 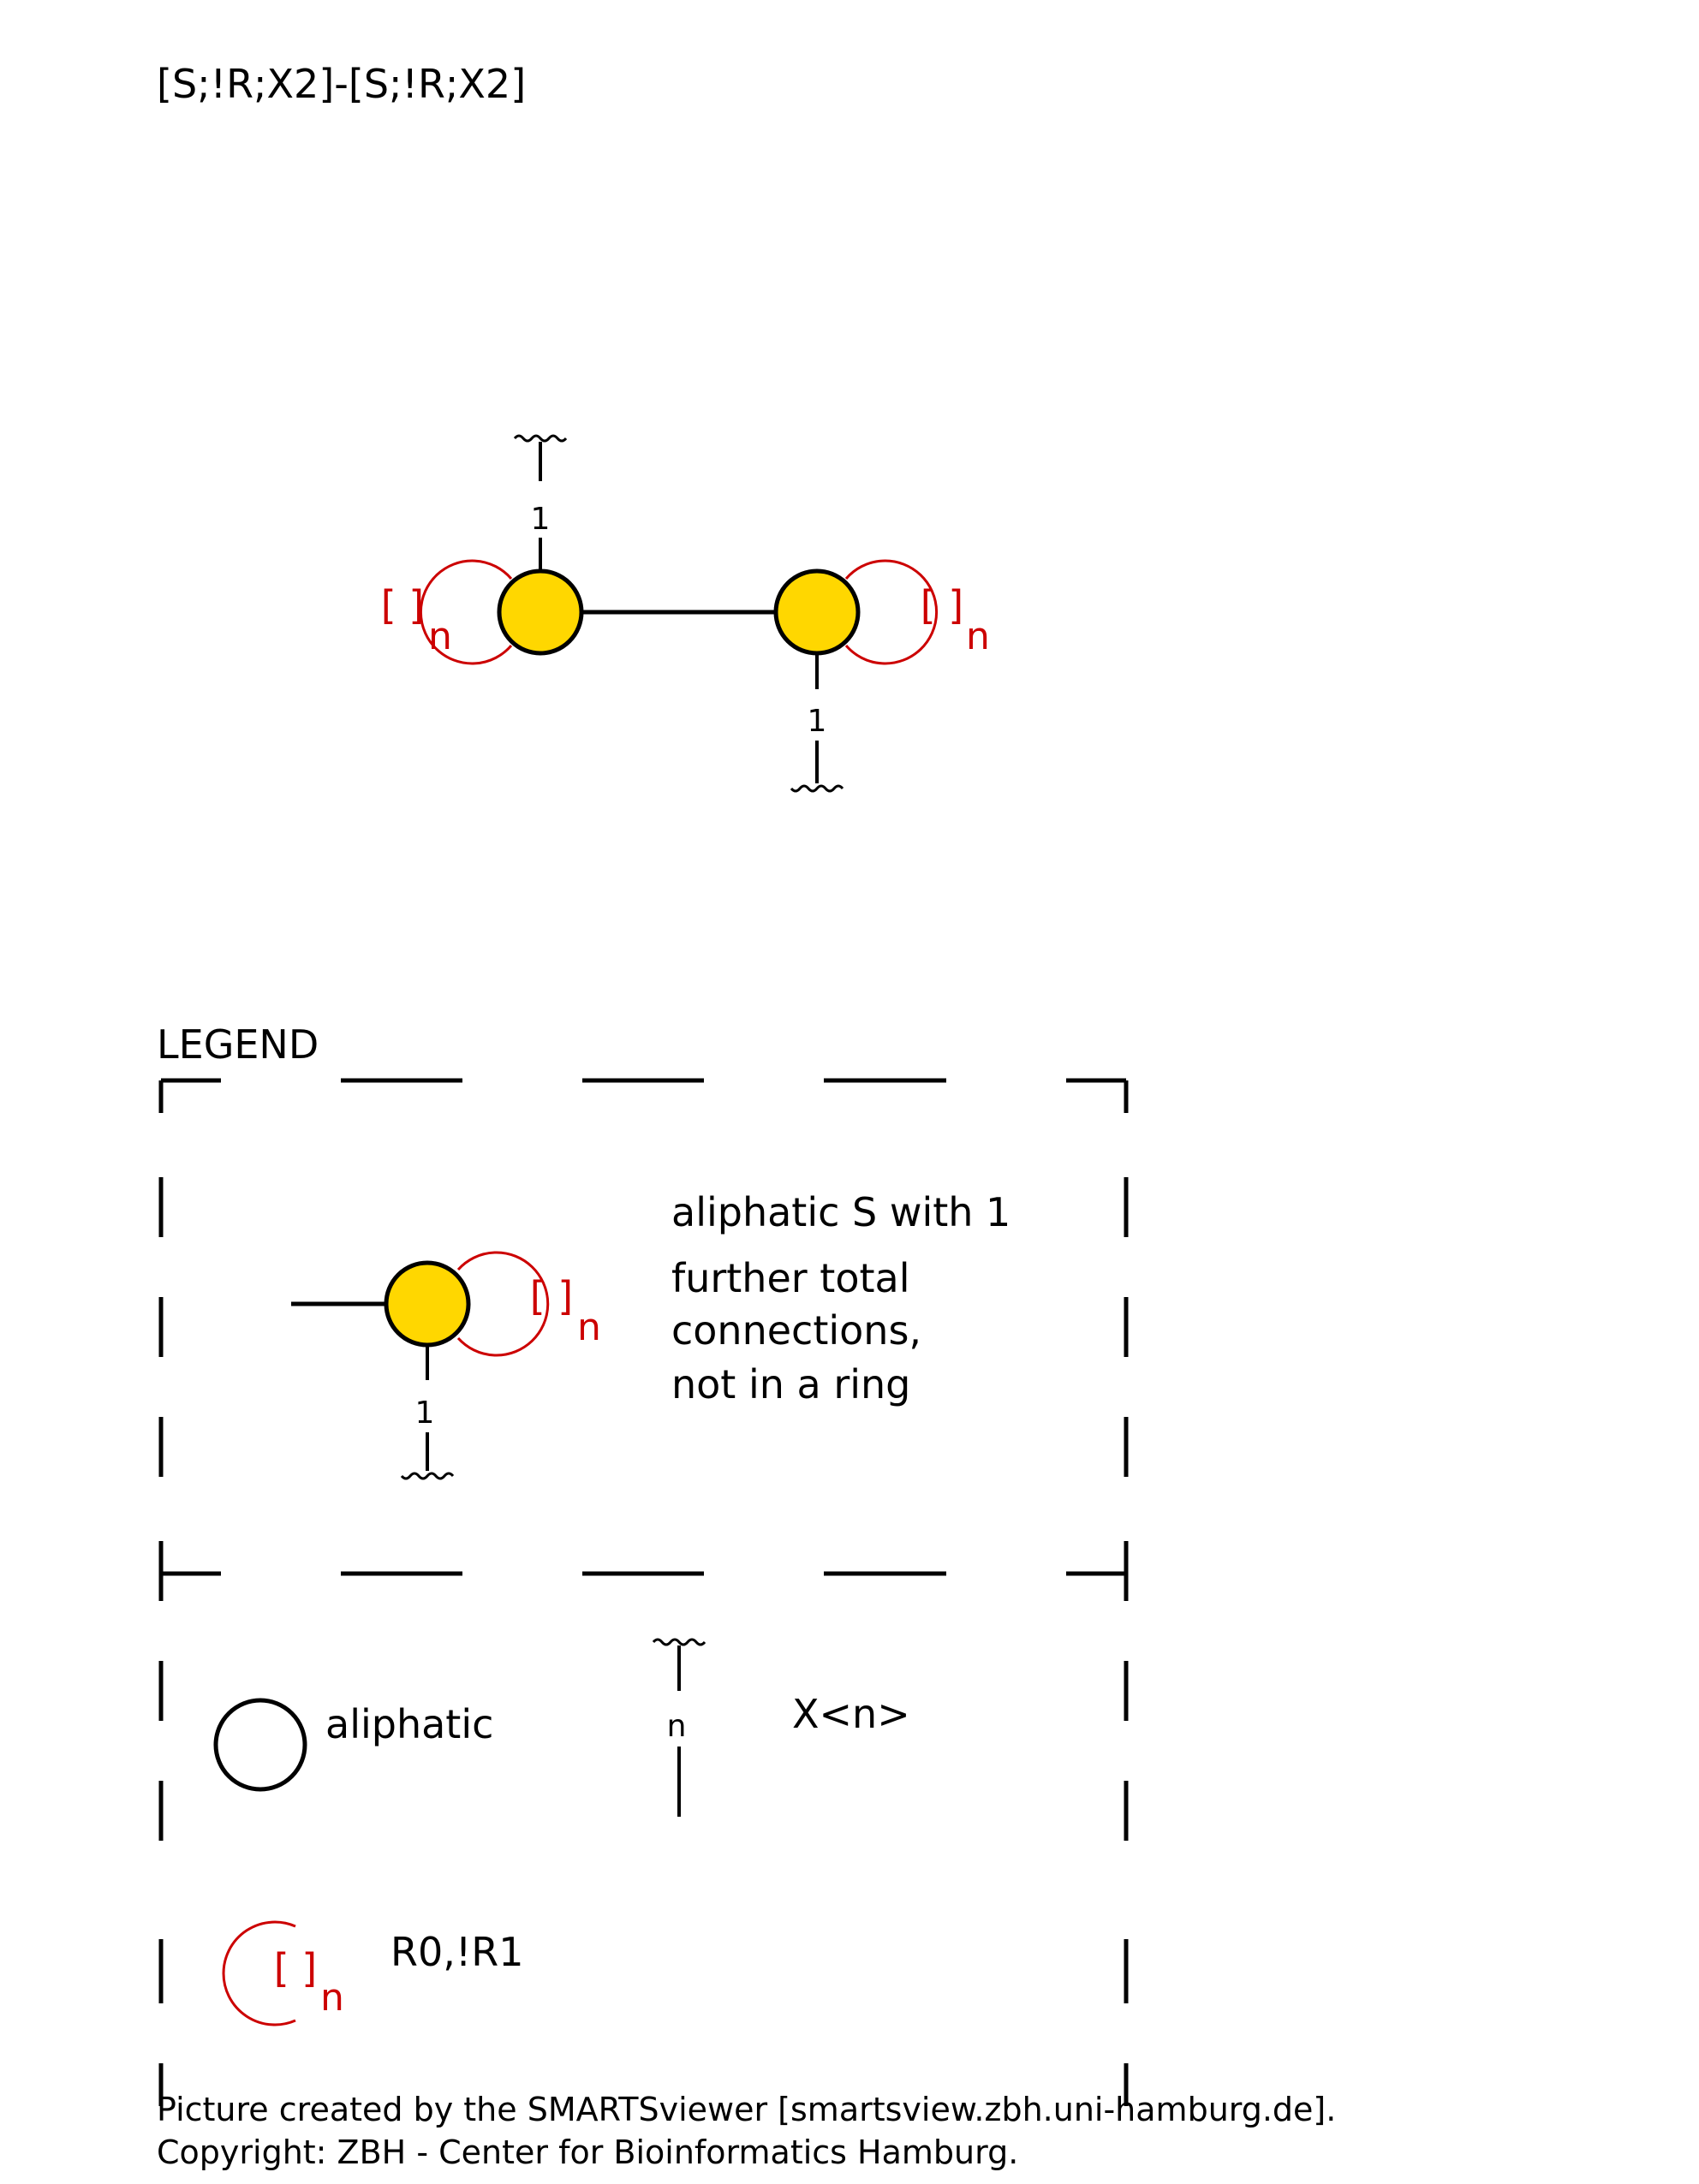 I want to click on legend-atom-entry: [ ] n 1, so click(x=446, y=1366).